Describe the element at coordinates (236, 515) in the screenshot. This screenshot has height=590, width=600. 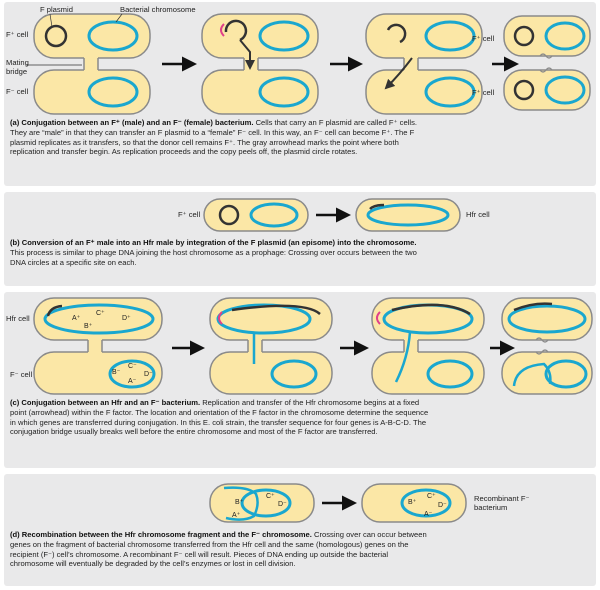
I see `gene-a-plus-d: A⁺` at that location.